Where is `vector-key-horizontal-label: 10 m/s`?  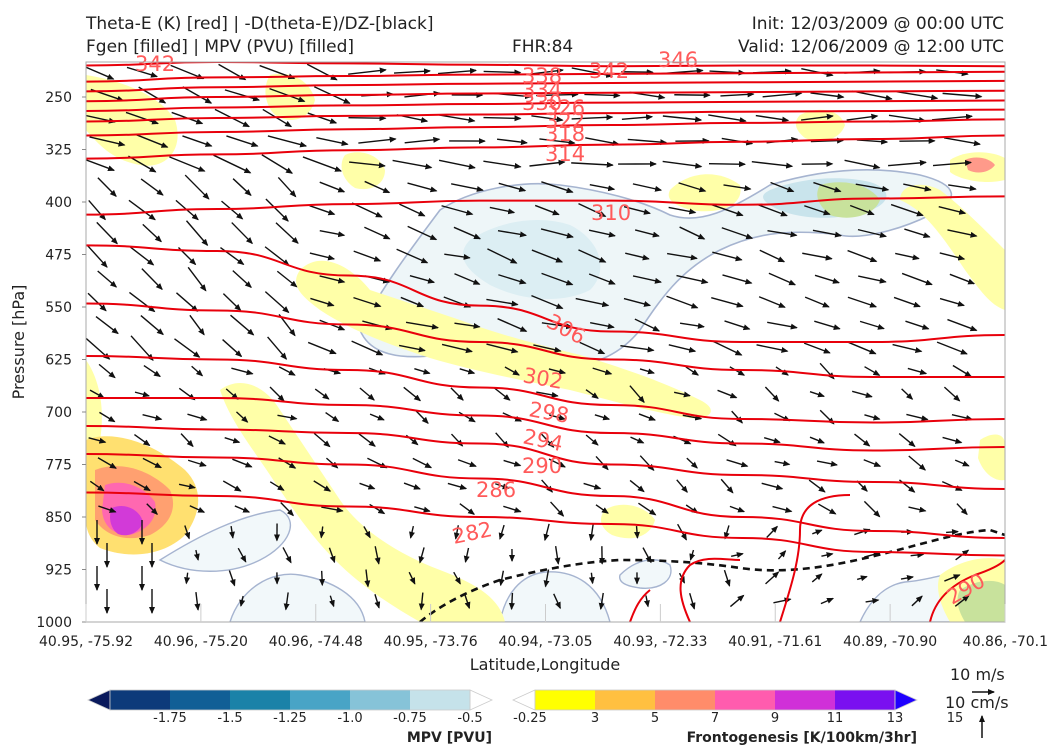
vector-key-horizontal-label: 10 m/s is located at coordinates (977, 674).